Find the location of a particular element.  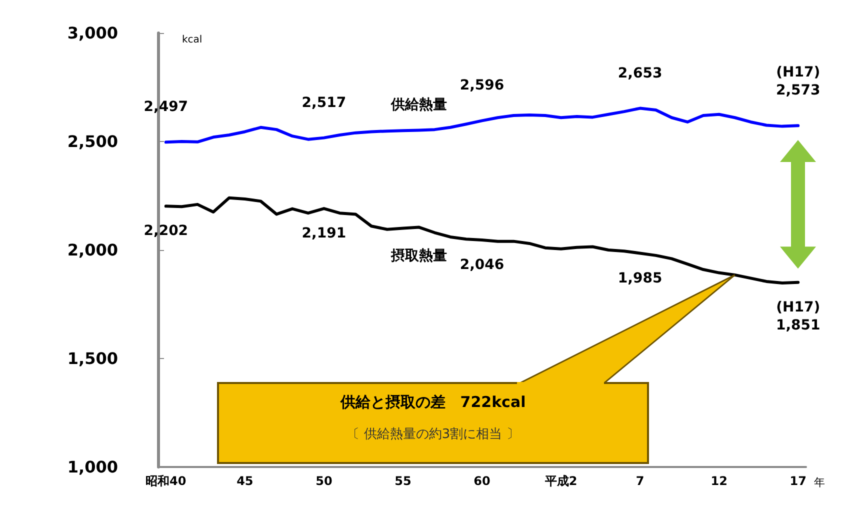

x-axis-title: 年 is located at coordinates (819, 482).